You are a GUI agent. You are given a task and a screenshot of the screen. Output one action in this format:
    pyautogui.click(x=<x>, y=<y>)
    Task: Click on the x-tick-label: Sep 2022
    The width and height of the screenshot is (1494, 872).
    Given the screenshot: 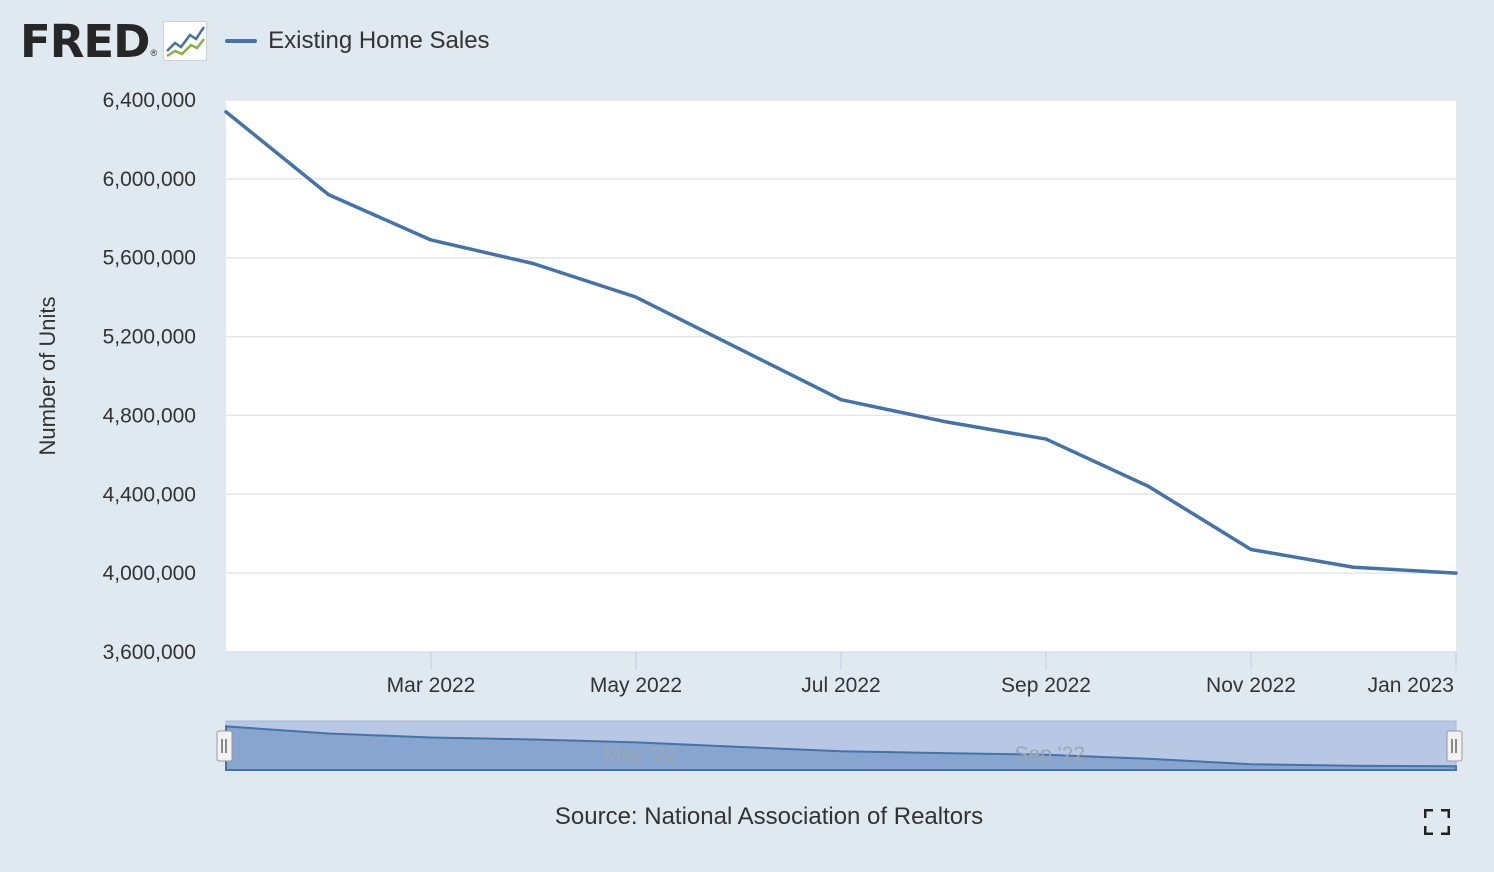 What is the action you would take?
    pyautogui.click(x=1046, y=685)
    